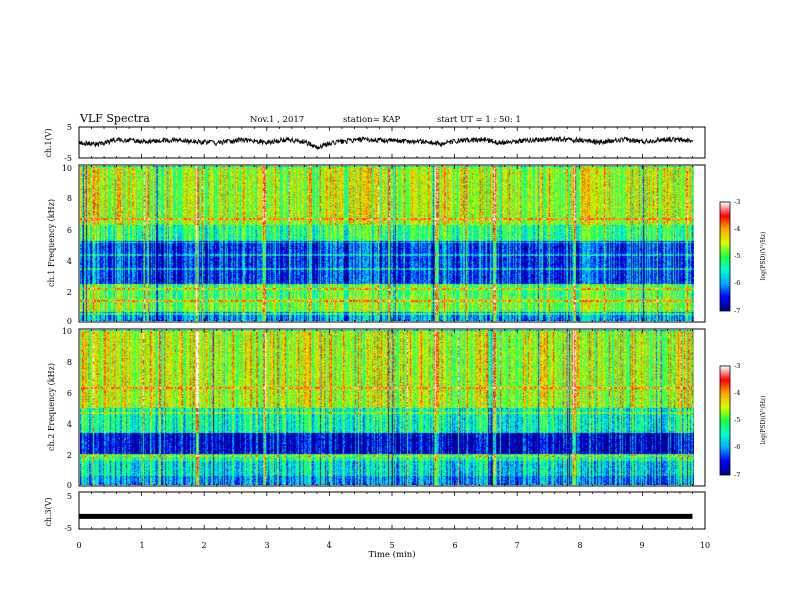  What do you see at coordinates (737, 202) in the screenshot?
I see `colorbar-ch1-tick-m3: -3` at bounding box center [737, 202].